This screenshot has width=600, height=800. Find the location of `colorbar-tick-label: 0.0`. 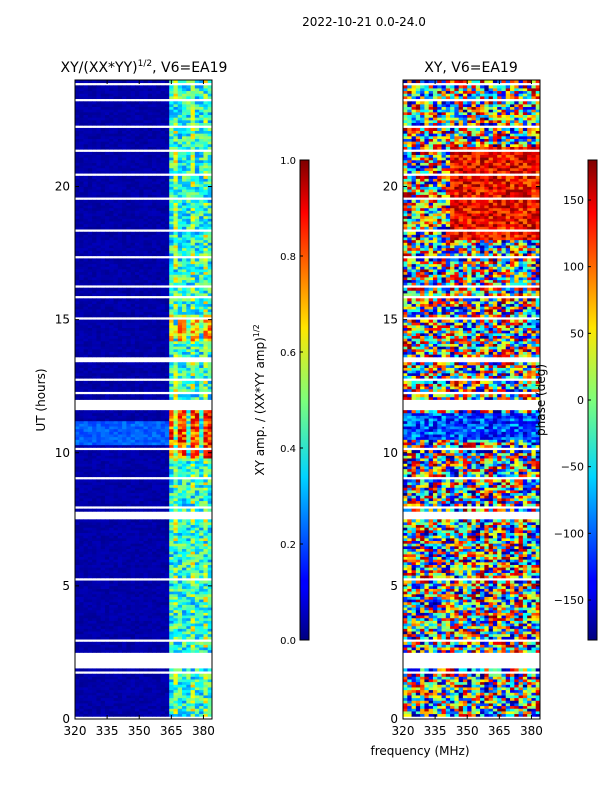

colorbar-tick-label: 0.0 is located at coordinates (288, 641).